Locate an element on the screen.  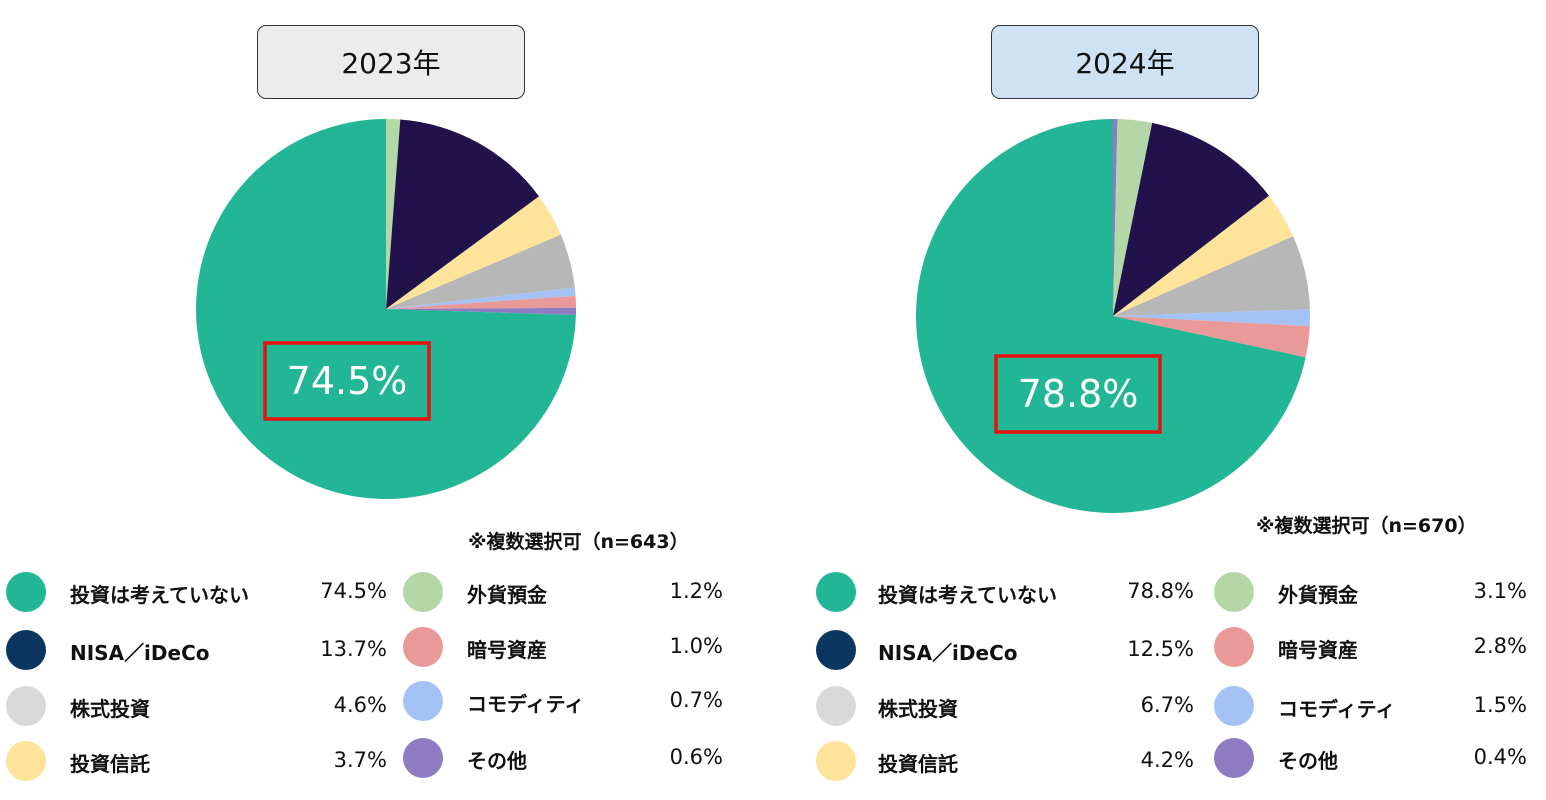
legend-value: 4.6% is located at coordinates (360, 705).